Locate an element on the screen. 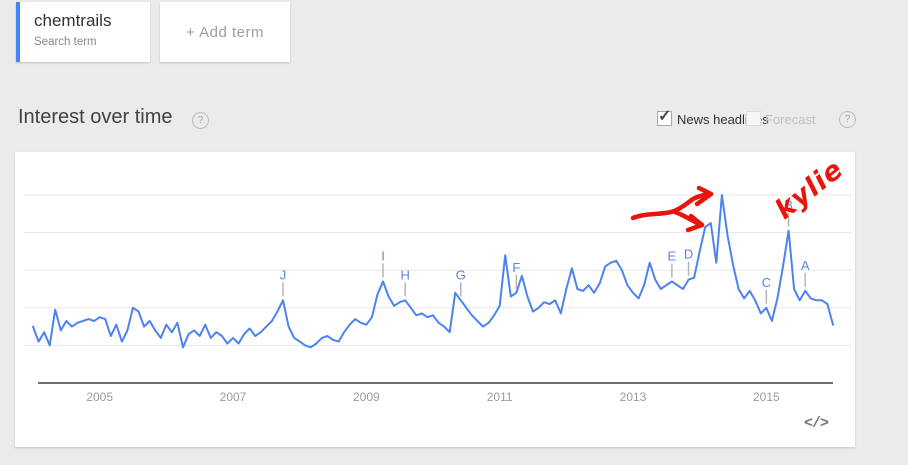 The width and height of the screenshot is (908, 465). chart-controls: ✓ News headlines Forecast is located at coordinates (454, 118).